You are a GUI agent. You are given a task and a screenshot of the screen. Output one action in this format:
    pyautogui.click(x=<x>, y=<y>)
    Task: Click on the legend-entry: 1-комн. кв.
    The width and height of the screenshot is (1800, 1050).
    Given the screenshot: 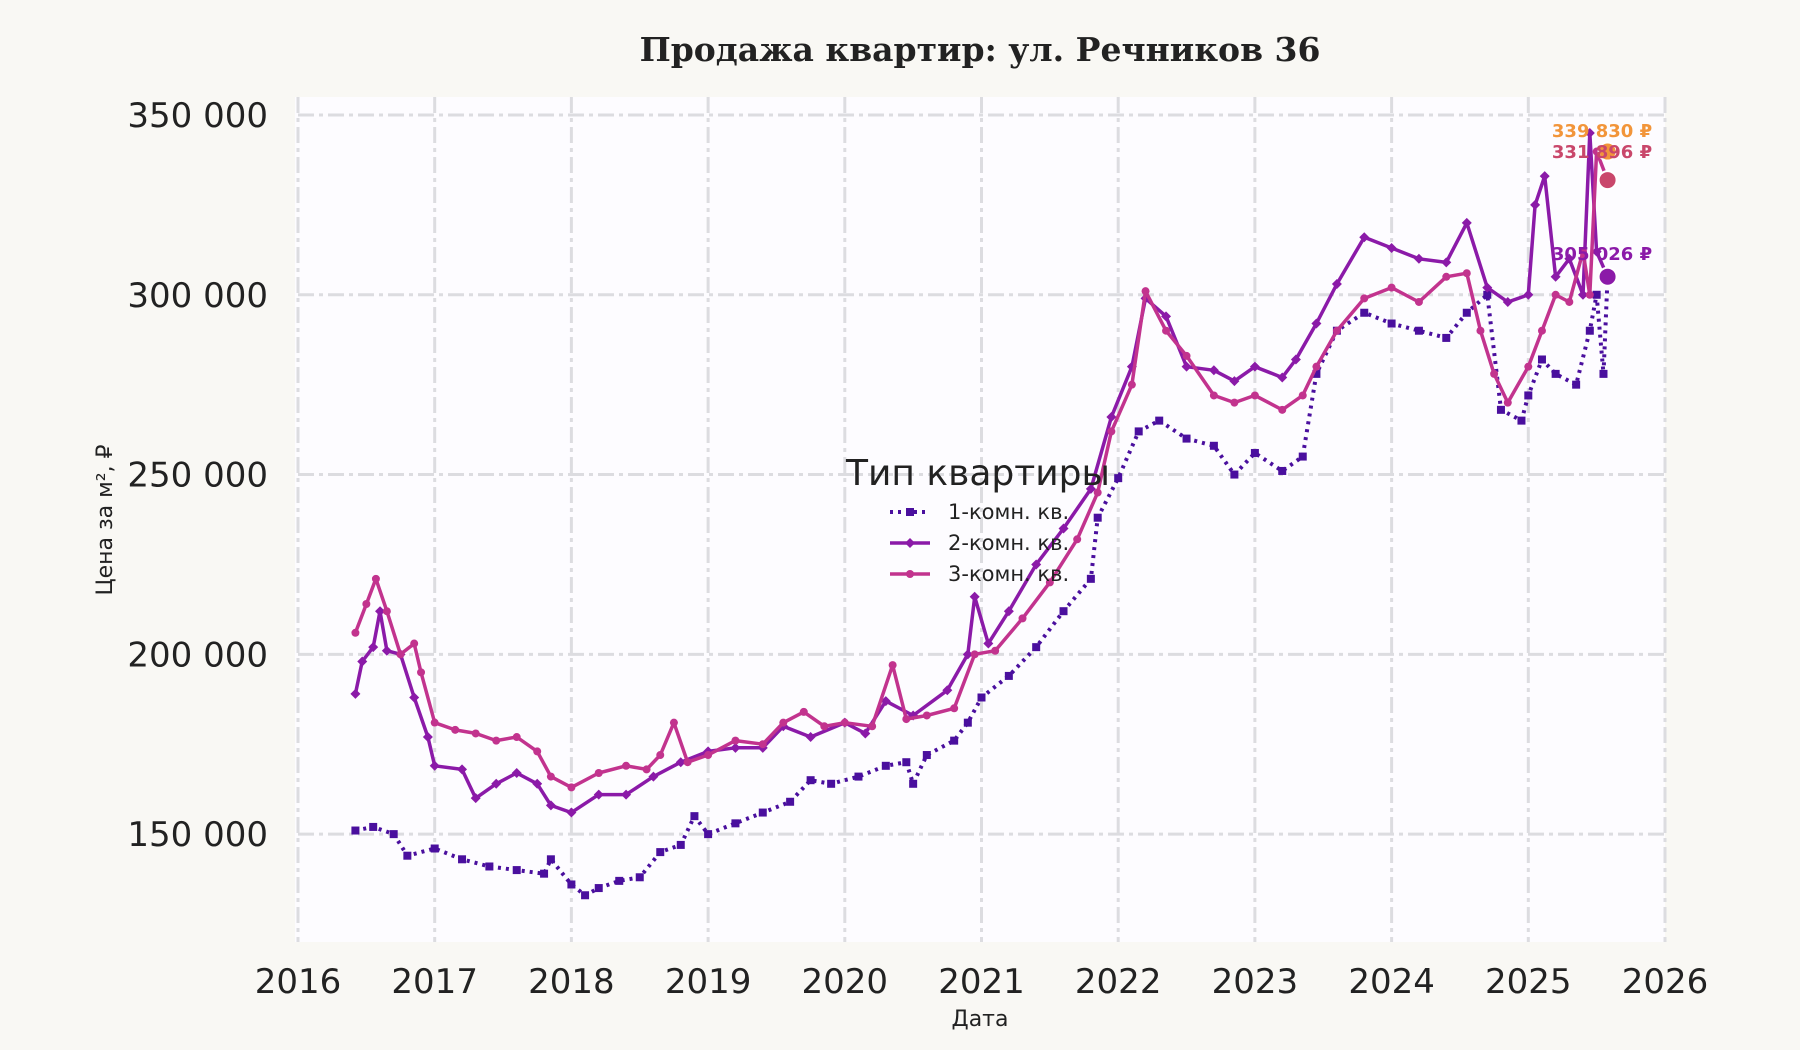 What is the action you would take?
    pyautogui.click(x=979, y=512)
    